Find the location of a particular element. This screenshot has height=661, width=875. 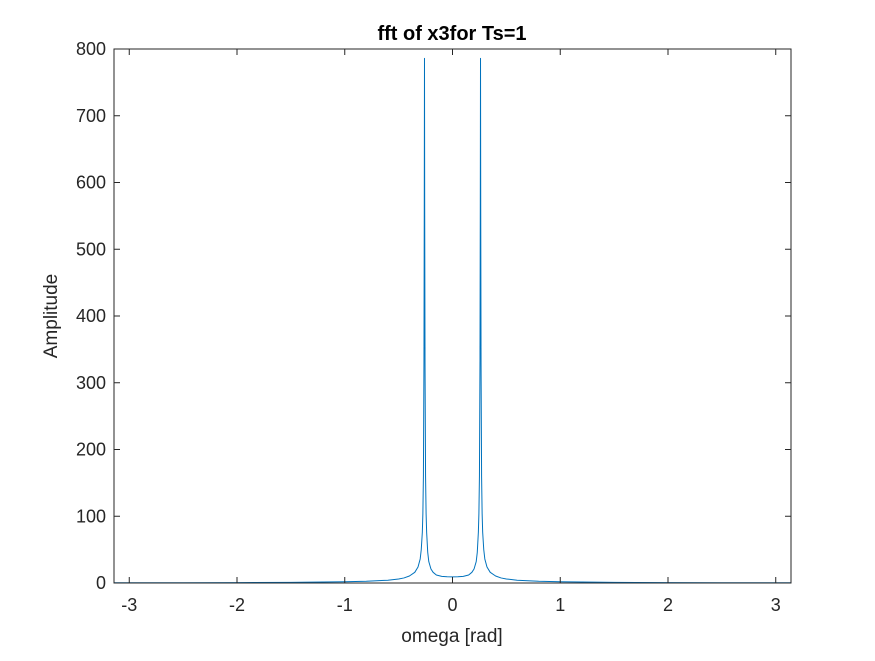

x-tick-label: 0 is located at coordinates (452, 605).